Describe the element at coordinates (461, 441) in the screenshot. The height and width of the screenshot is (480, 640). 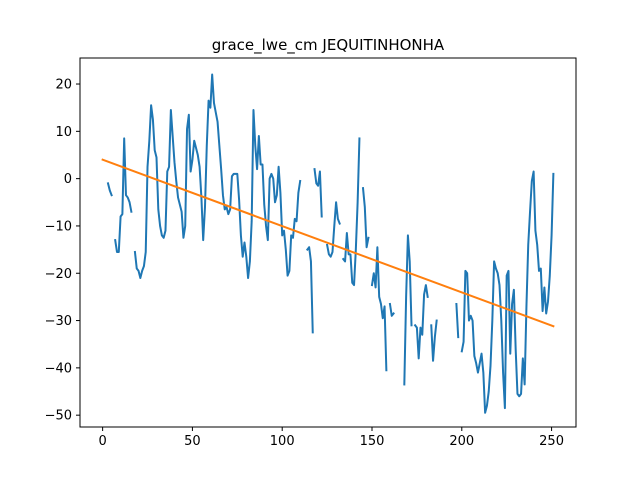
I see `x-tick-label: 200` at that location.